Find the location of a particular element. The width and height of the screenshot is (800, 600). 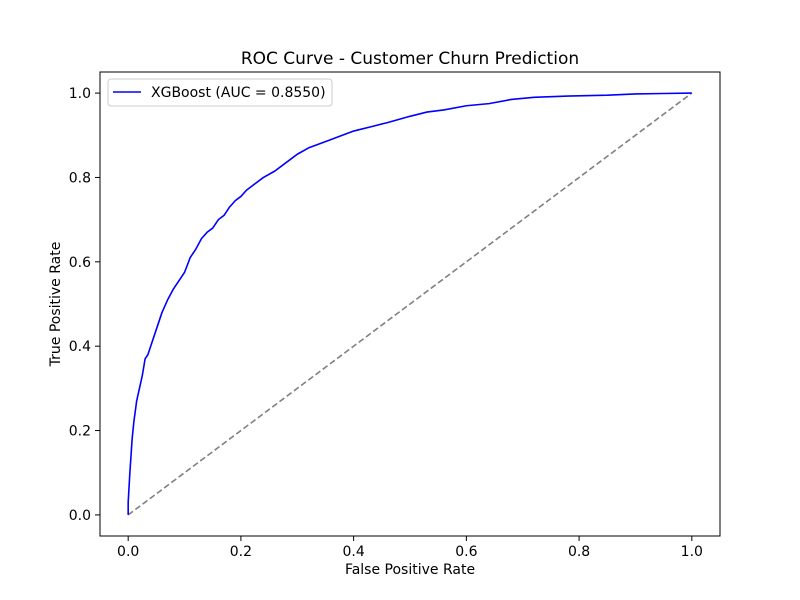

x-tick-label: 0.4 is located at coordinates (354, 552).